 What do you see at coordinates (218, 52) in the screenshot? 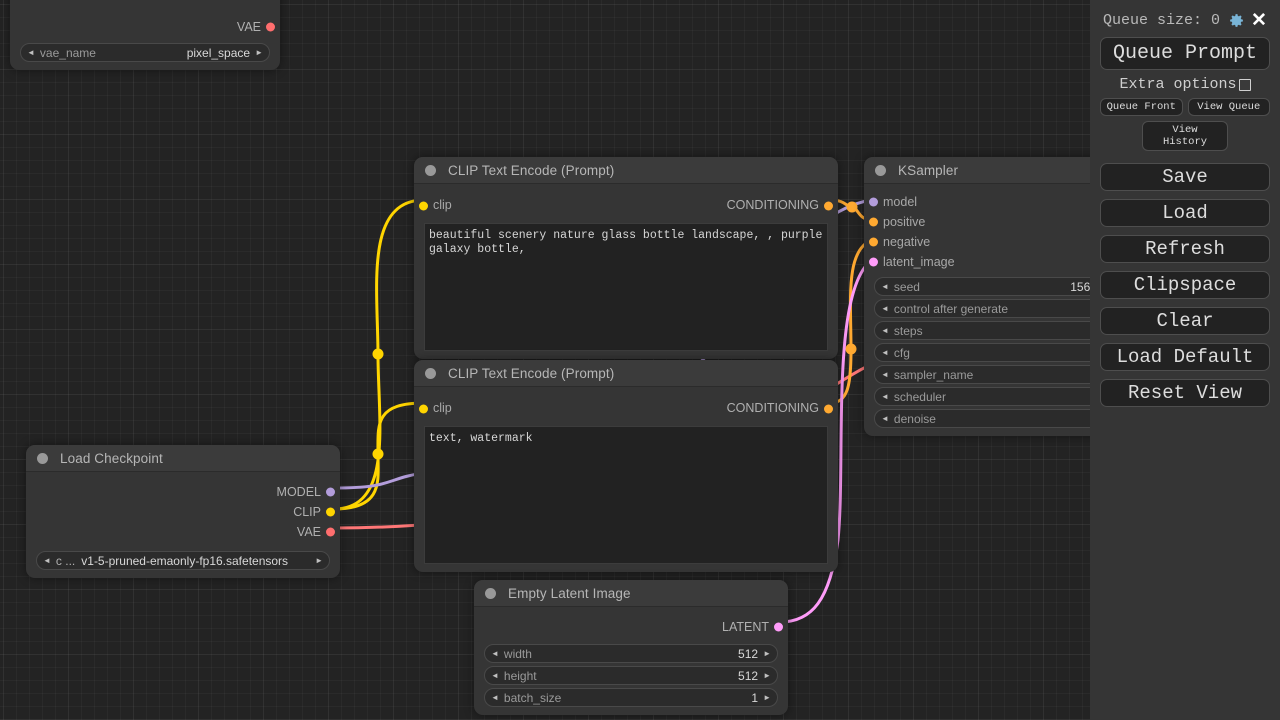
I see `widget-vae-name-value: pixel_space` at bounding box center [218, 52].